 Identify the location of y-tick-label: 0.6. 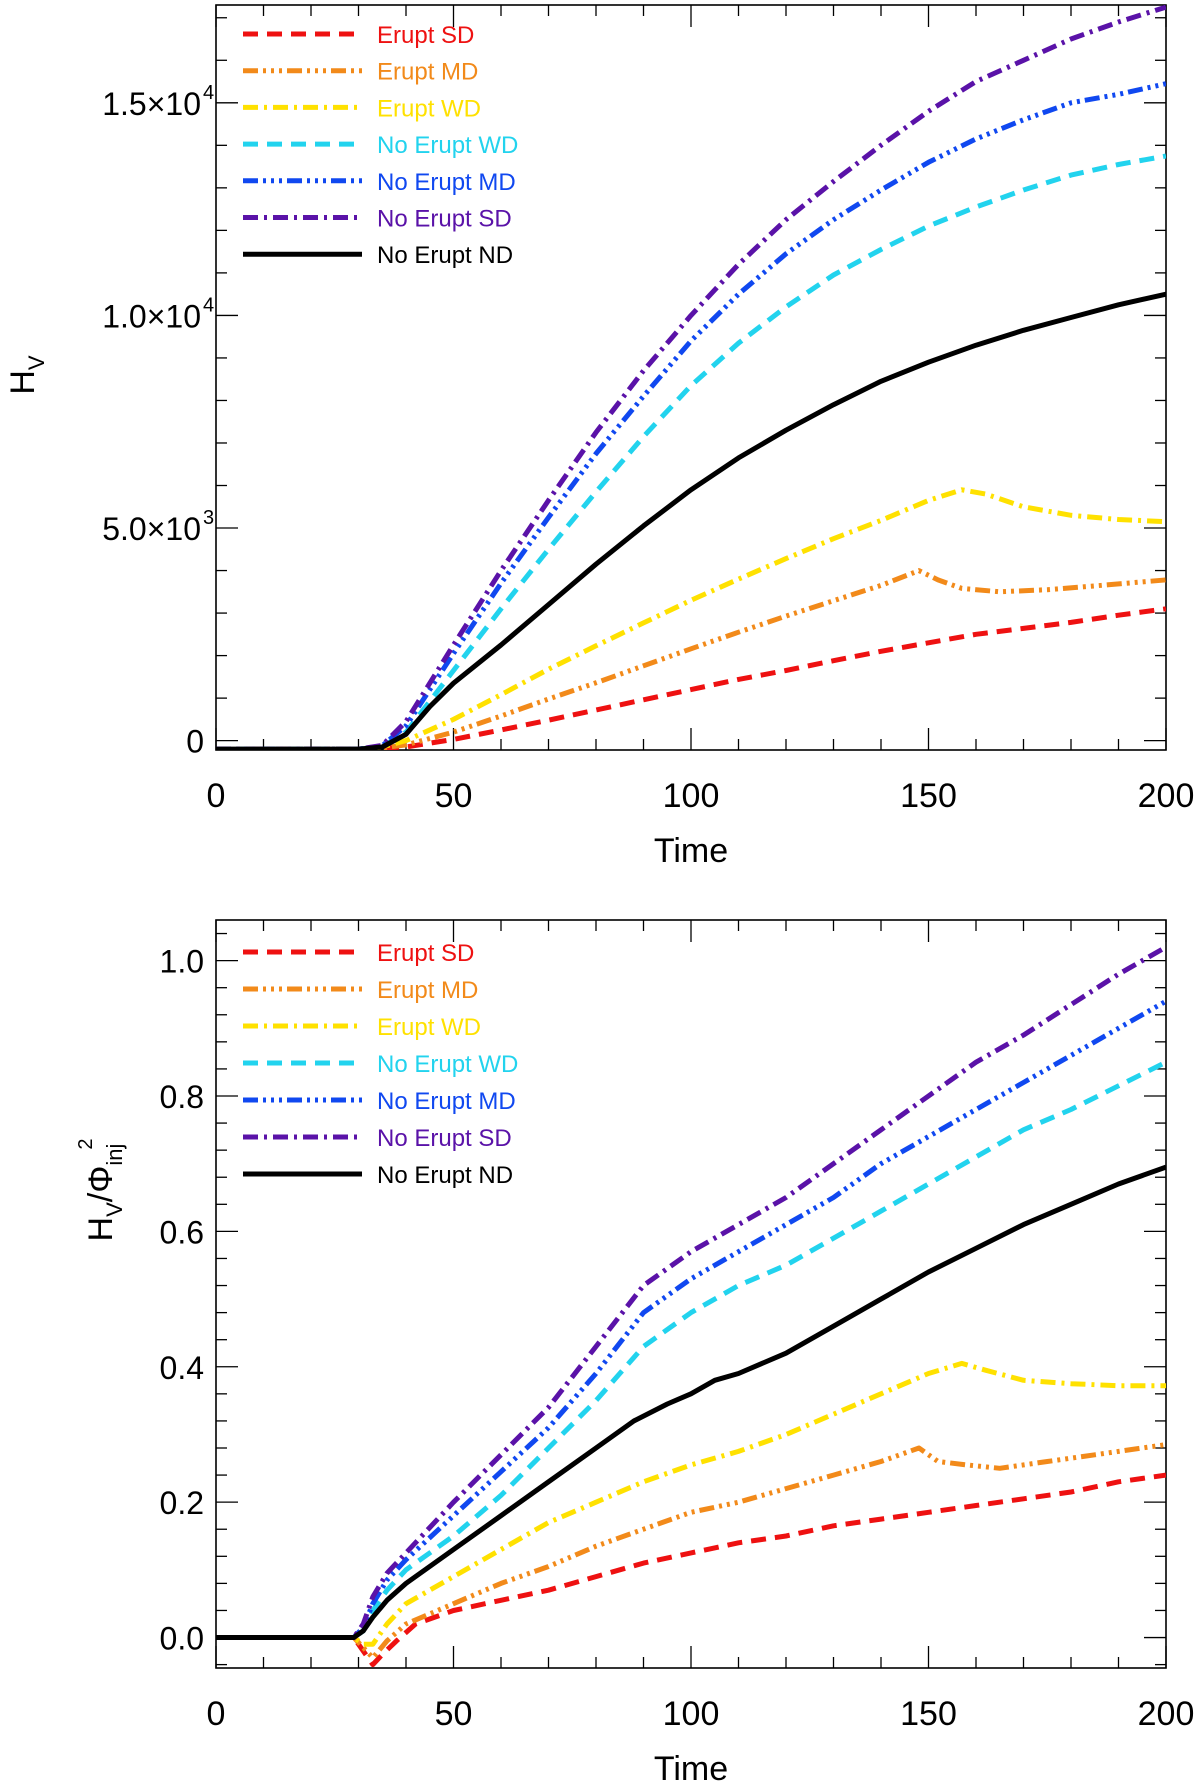
(182, 1232).